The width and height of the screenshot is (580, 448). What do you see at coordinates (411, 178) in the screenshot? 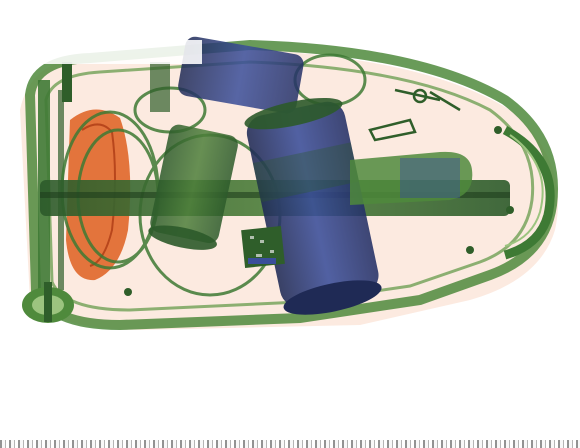
I see `bottle` at bounding box center [411, 178].